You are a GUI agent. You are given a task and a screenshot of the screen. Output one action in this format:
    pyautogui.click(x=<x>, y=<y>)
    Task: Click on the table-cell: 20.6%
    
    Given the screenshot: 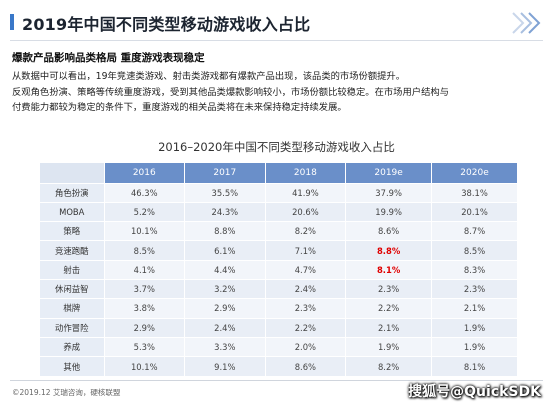 What is the action you would take?
    pyautogui.click(x=306, y=211)
    